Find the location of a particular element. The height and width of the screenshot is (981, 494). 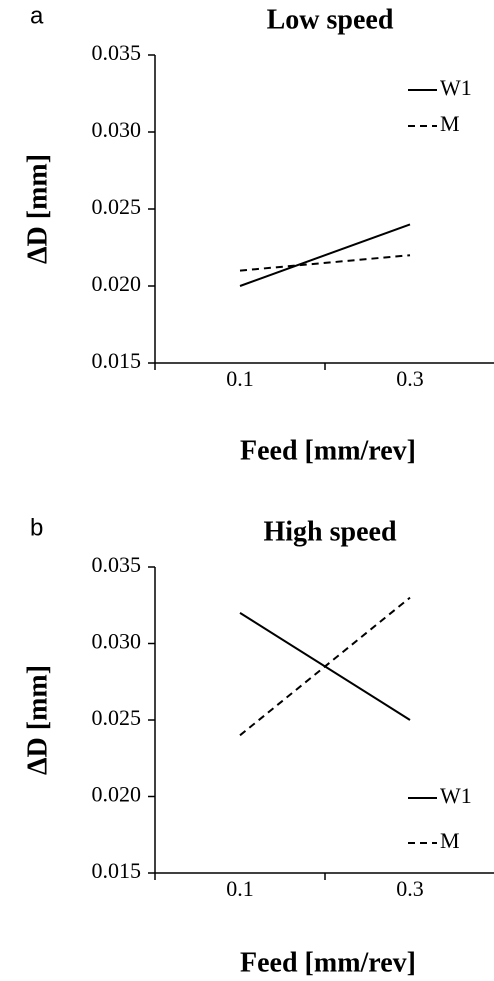

chart-title: Low speed is located at coordinates (330, 19).